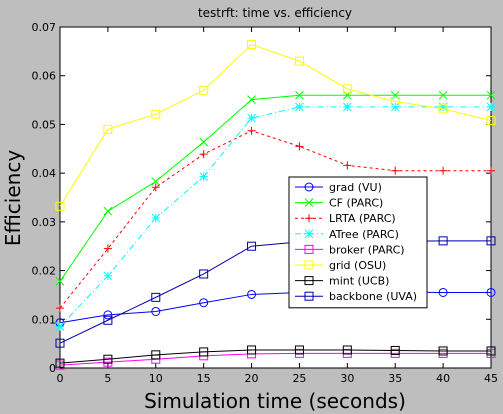  What do you see at coordinates (275, 13) in the screenshot?
I see `chart-title: testrft: time vs. efficiency` at bounding box center [275, 13].